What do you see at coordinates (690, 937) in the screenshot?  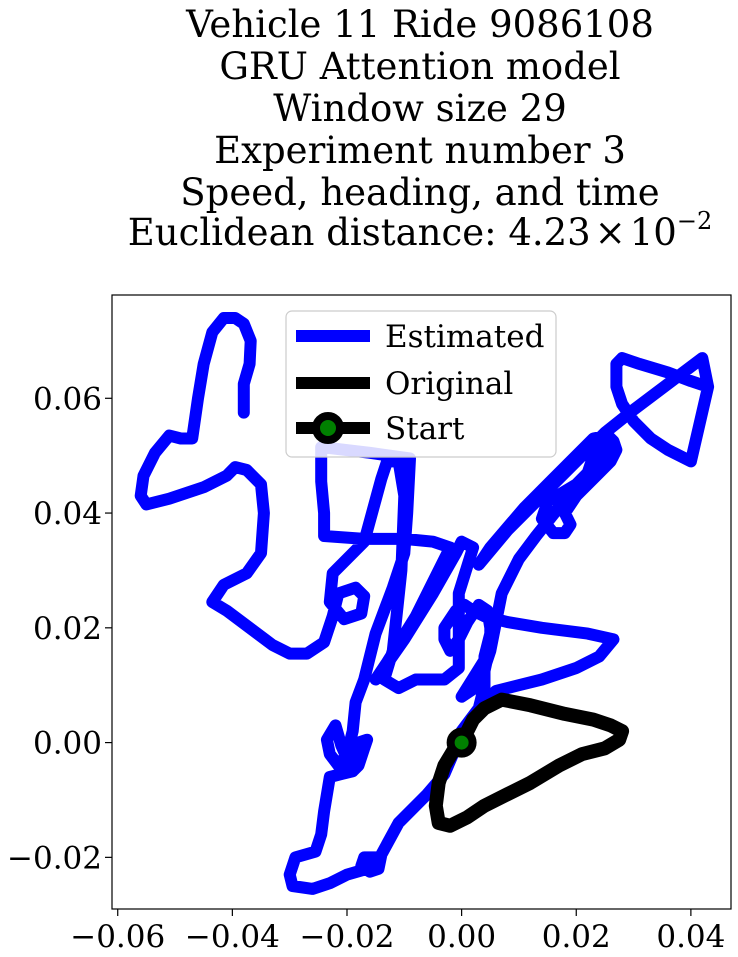 I see `x-tick-label: 0.04` at bounding box center [690, 937].